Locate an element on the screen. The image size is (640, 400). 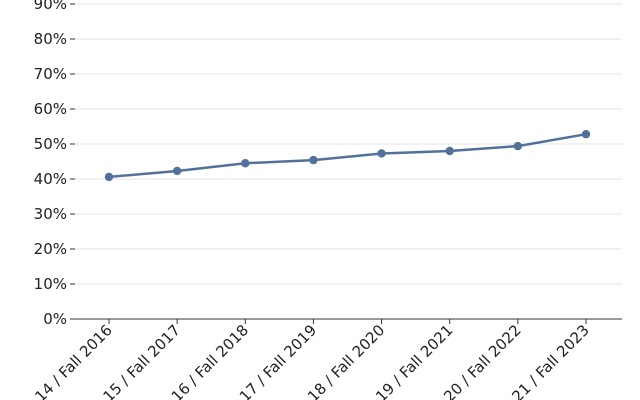
y-tick-label: 70% is located at coordinates (50, 74).